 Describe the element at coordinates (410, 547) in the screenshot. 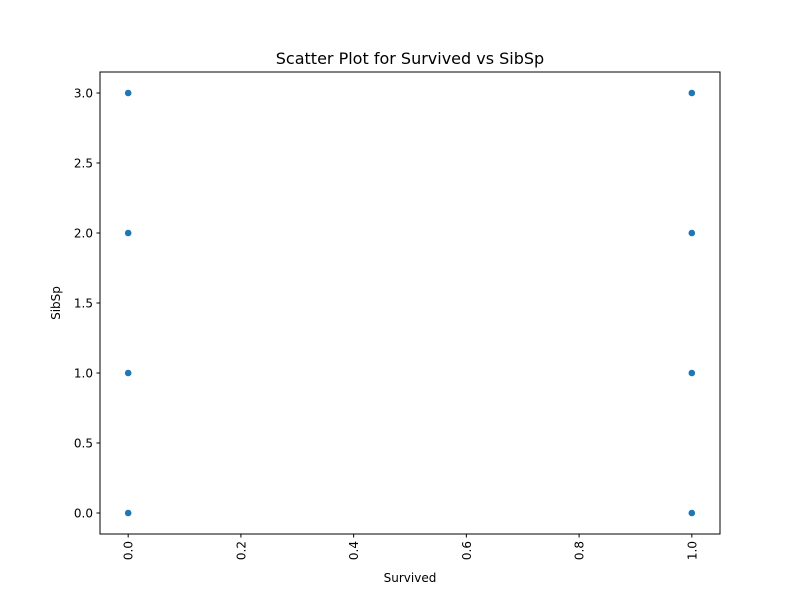

I see `x-axis-ticks: 0.0 0.2 0.4 0.6 0.8 1.0` at that location.